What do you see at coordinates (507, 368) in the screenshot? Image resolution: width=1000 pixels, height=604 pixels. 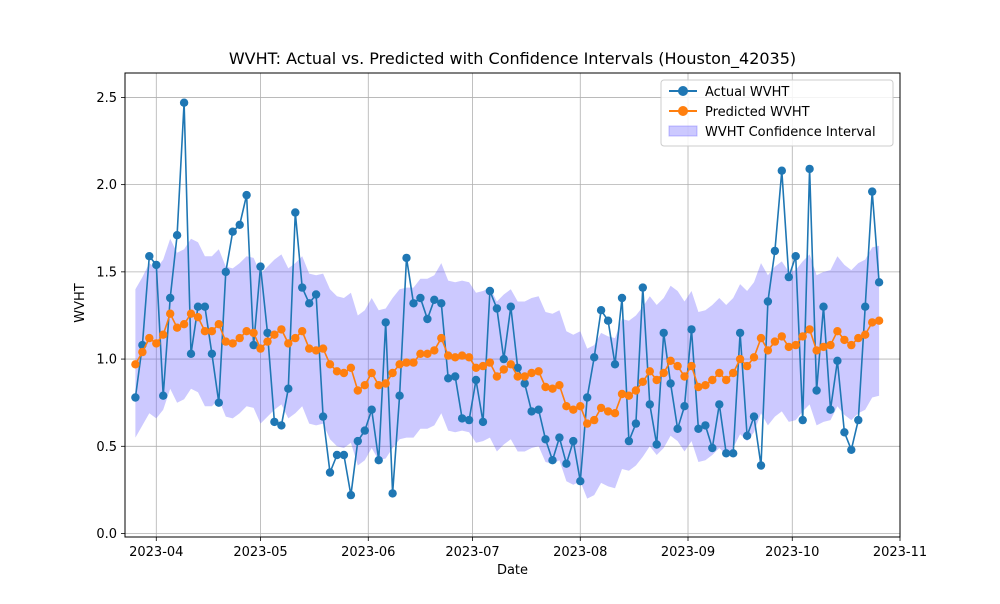 I see `predicted-series-layer` at bounding box center [507, 368].